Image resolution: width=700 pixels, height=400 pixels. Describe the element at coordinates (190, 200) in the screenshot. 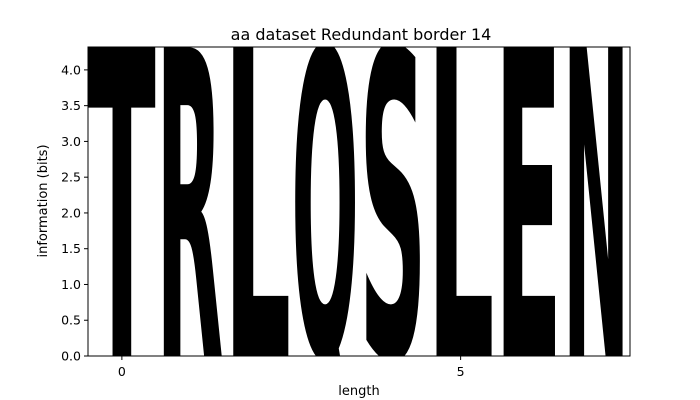

I see `logo-letter-r: R` at that location.